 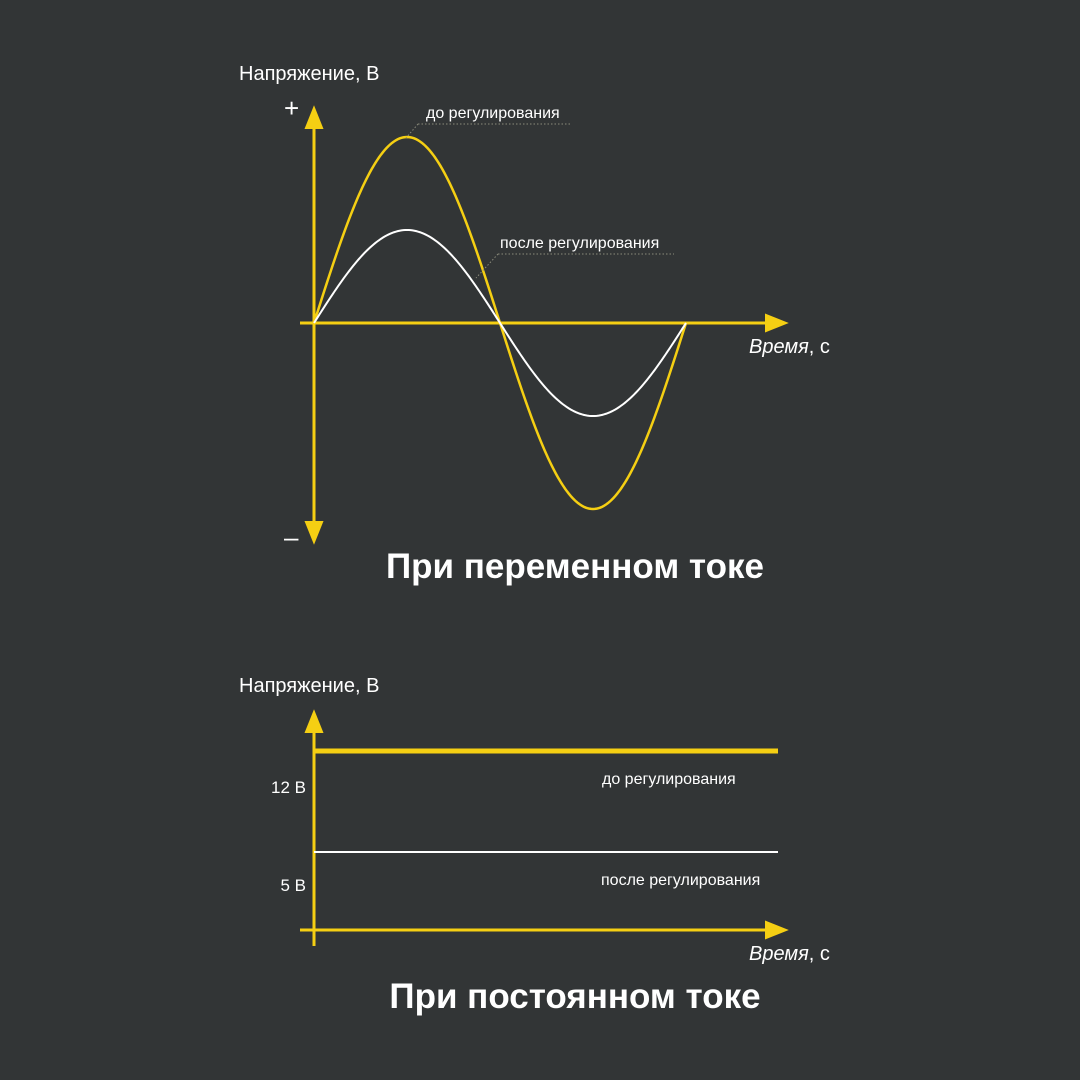 I want to click on ac-after-label: после регулирования, so click(x=579, y=243).